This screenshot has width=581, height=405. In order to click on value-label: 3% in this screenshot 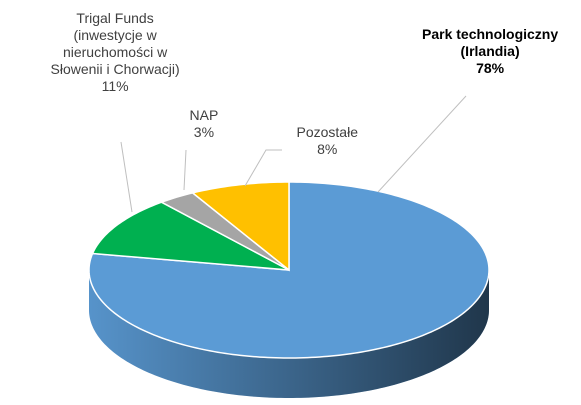, I will do `click(204, 132)`.